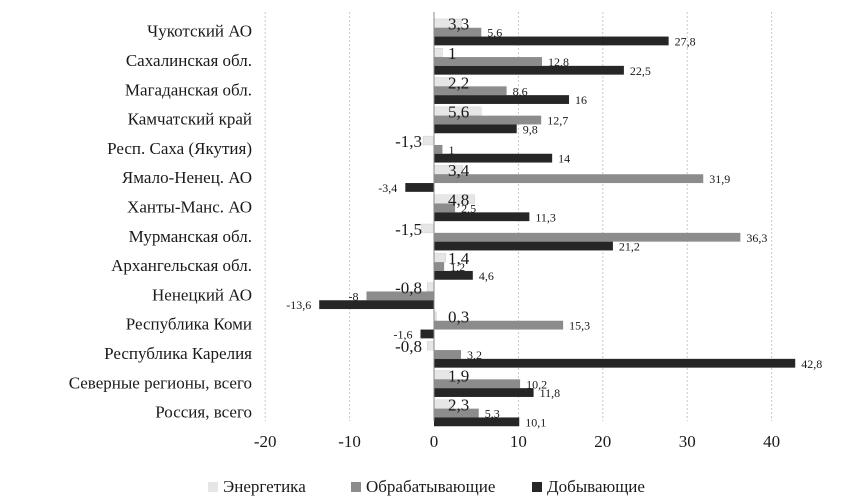 This screenshot has width=846, height=500. I want to click on category-label: Северные регионы, всего, so click(160, 382).